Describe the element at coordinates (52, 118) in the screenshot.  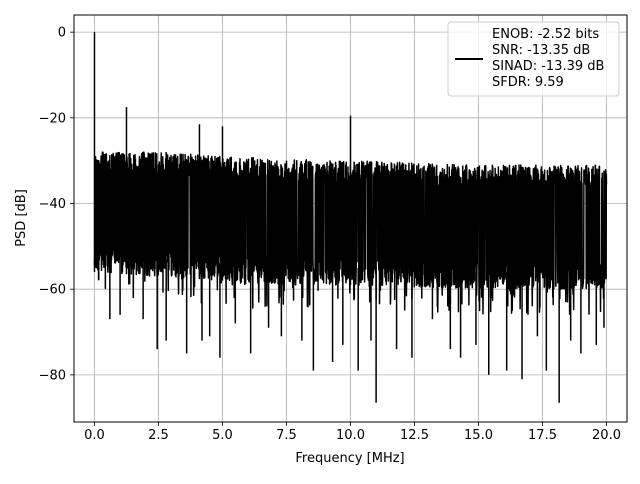
I see `y-tick-label: −20` at that location.